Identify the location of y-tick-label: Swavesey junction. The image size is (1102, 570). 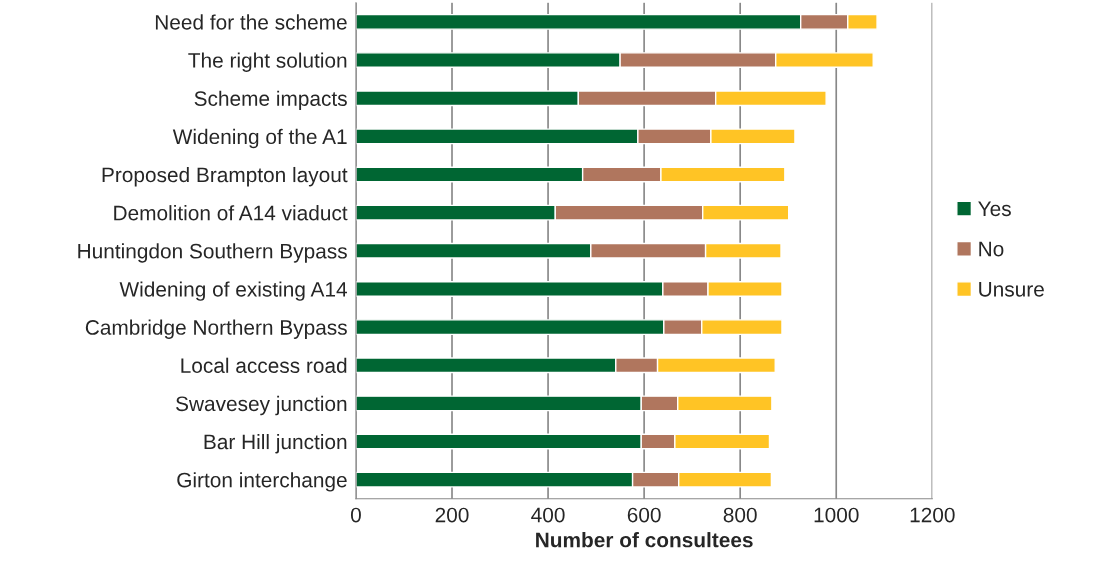
(261, 405).